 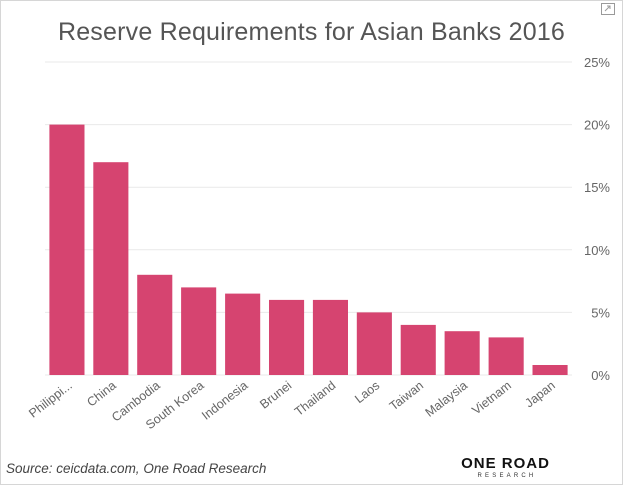 I want to click on x-tick-label: Malaysia, so click(x=447, y=398).